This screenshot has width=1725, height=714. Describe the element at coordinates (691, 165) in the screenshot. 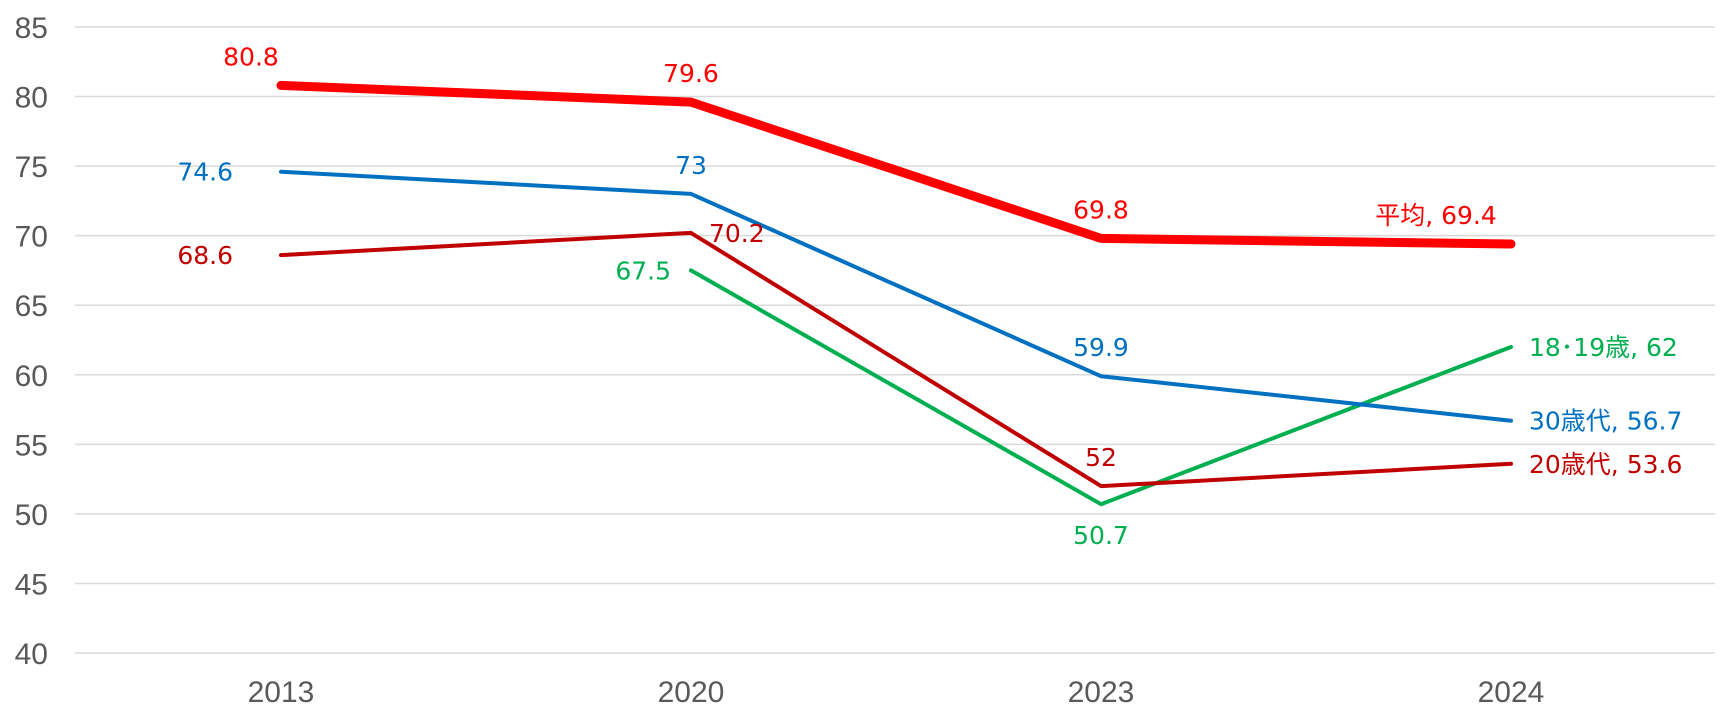

I see `data-label-s1-p1: 73` at that location.